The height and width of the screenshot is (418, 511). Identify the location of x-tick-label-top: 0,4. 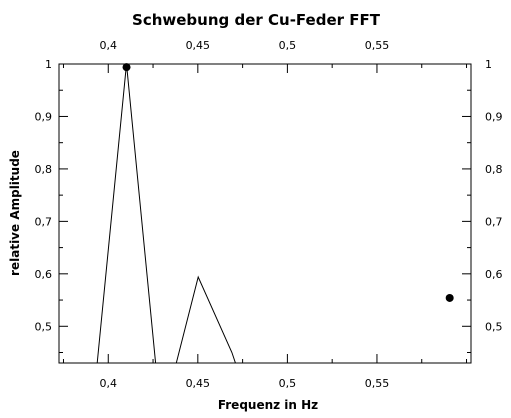
(109, 45).